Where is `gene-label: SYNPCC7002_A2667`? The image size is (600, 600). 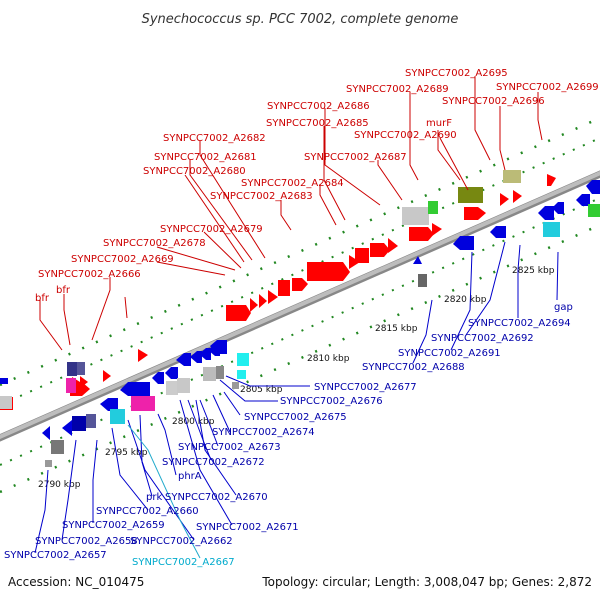 gene-label: SYNPCC7002_A2667 is located at coordinates (183, 562).